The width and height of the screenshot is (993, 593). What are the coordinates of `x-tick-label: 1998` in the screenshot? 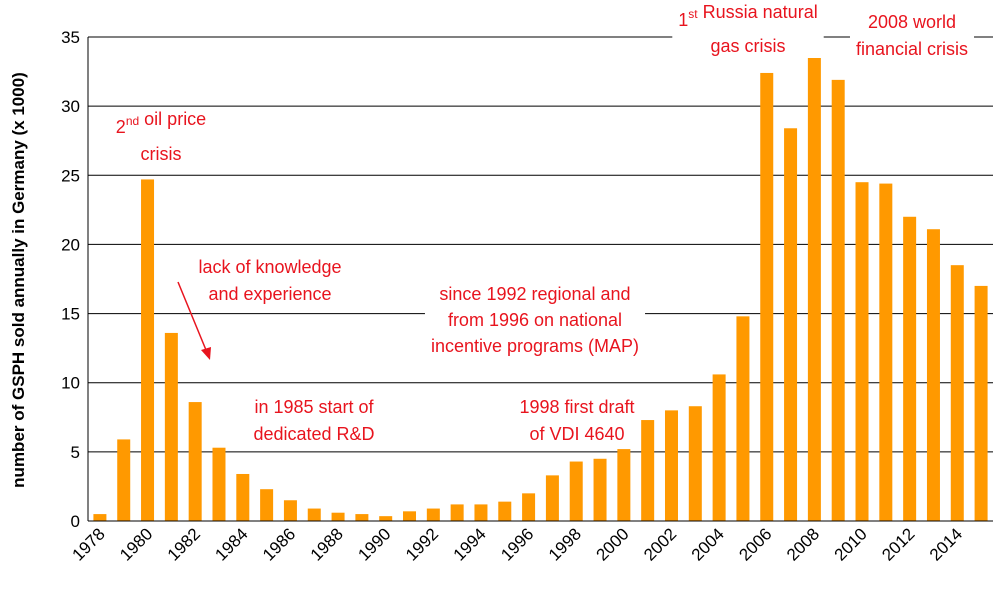 It's located at (565, 544).